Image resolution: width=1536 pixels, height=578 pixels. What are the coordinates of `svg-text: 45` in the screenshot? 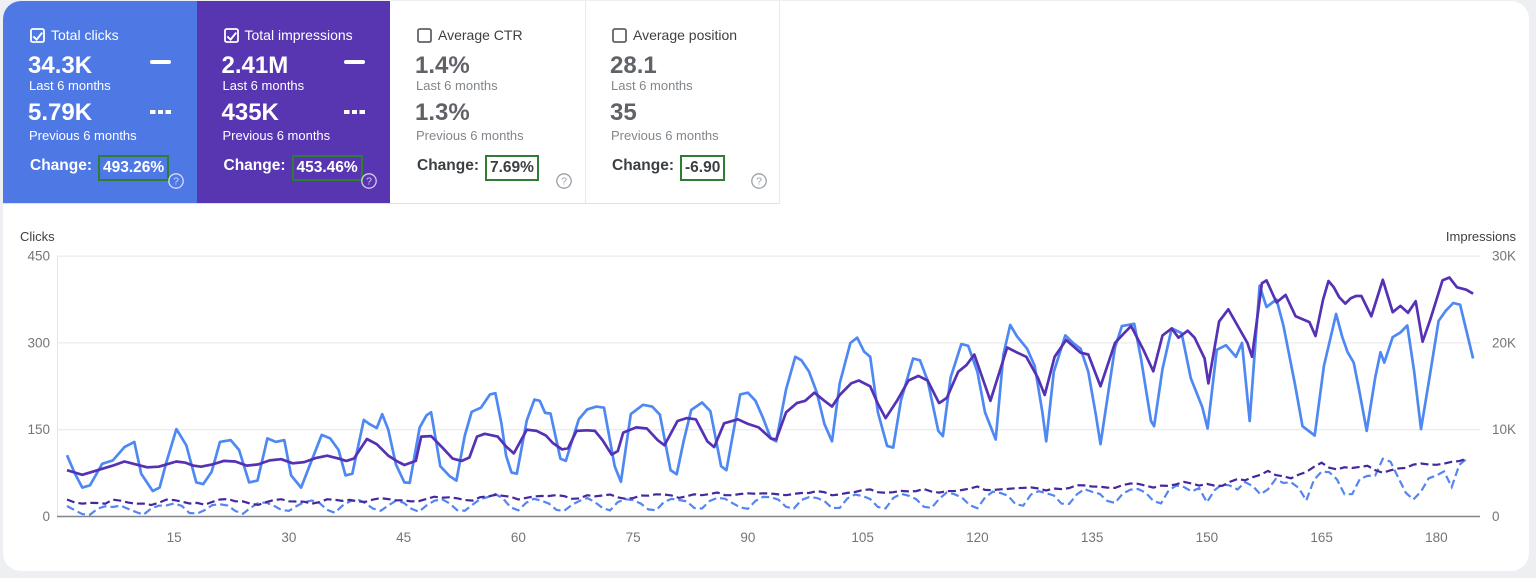 It's located at (403, 537).